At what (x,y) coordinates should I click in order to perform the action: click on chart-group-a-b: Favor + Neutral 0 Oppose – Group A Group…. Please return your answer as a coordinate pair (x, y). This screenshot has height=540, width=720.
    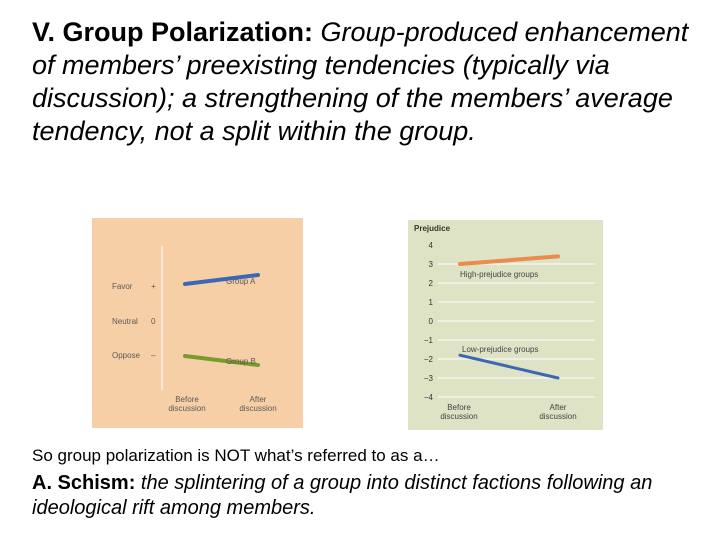
    Looking at the image, I should click on (197, 323).